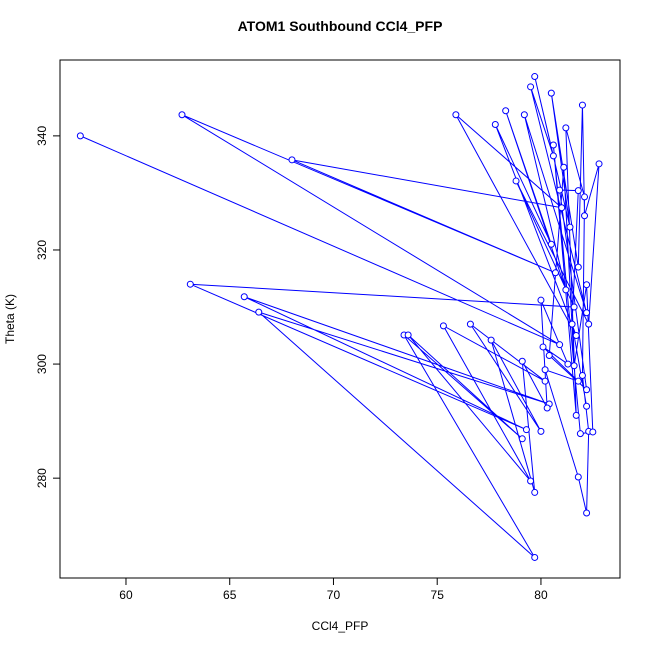 The image size is (650, 655). What do you see at coordinates (42, 478) in the screenshot?
I see `y-tick-label: 280` at bounding box center [42, 478].